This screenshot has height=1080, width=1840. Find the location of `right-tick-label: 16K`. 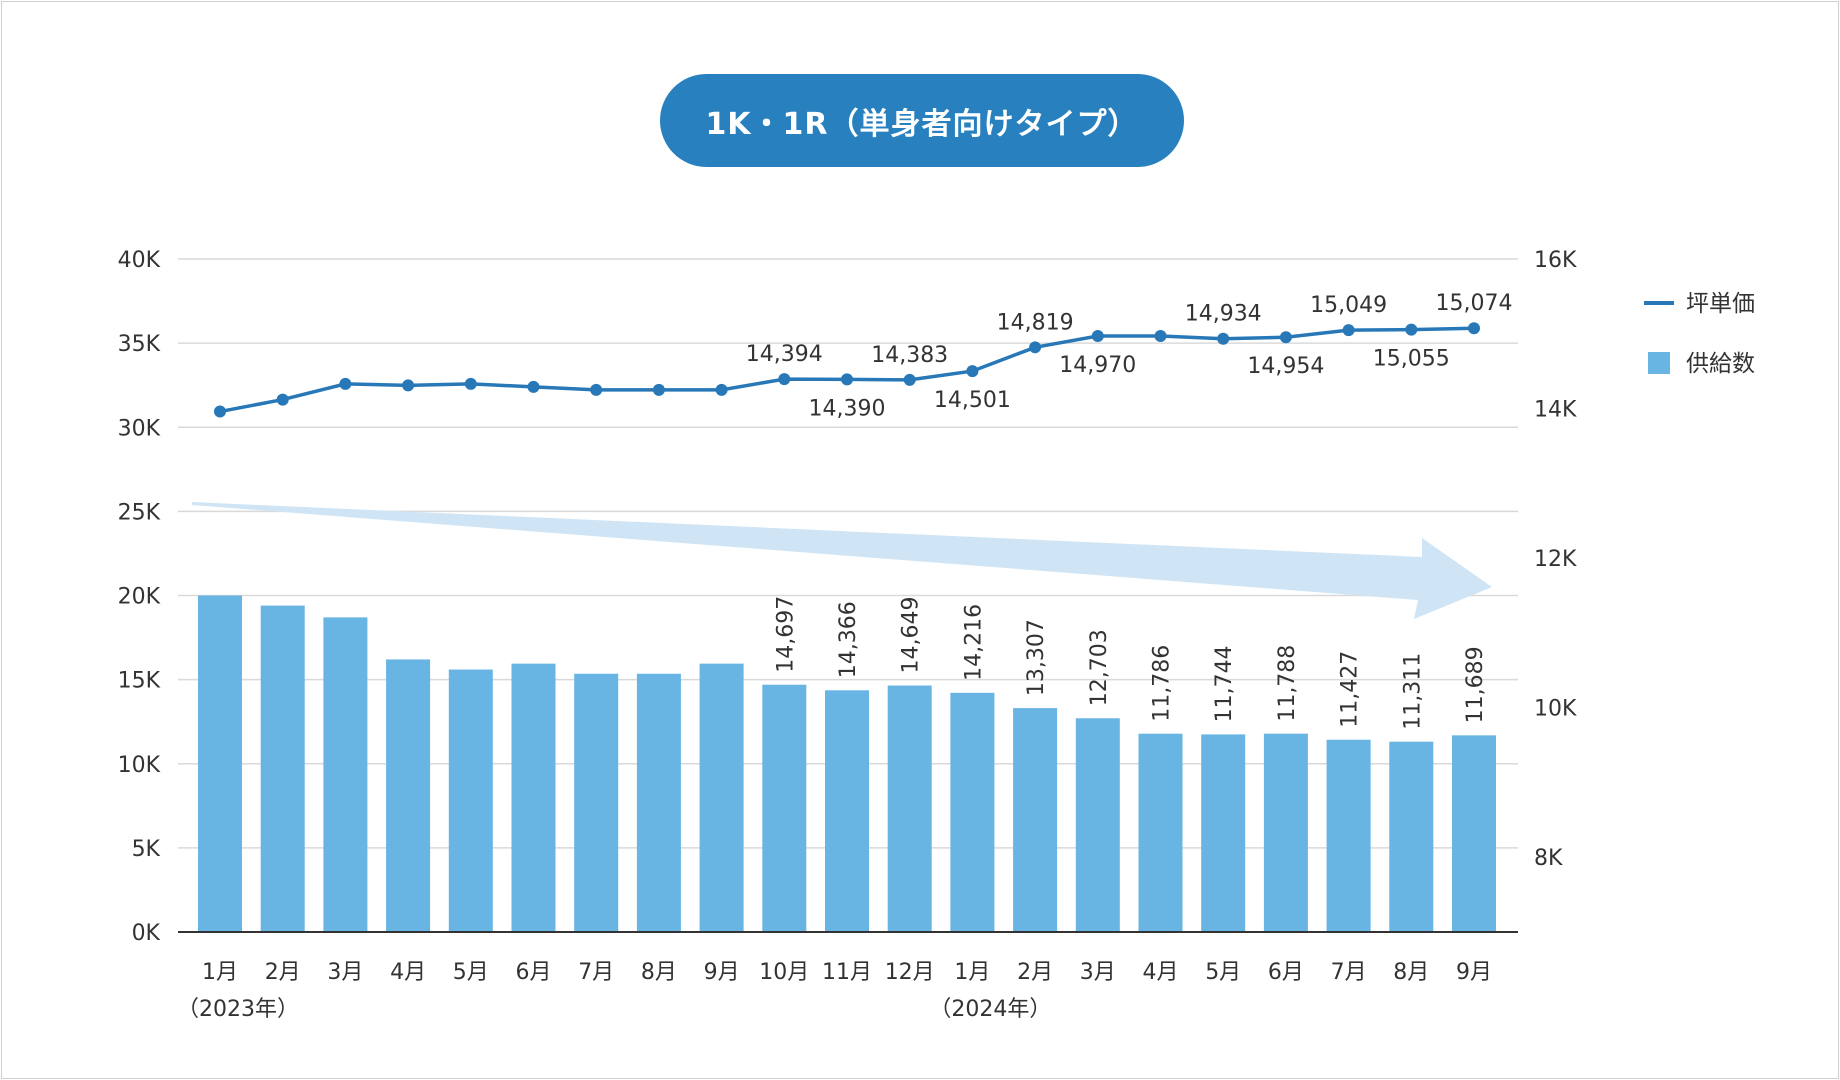

right-tick-label: 16K is located at coordinates (1555, 260).